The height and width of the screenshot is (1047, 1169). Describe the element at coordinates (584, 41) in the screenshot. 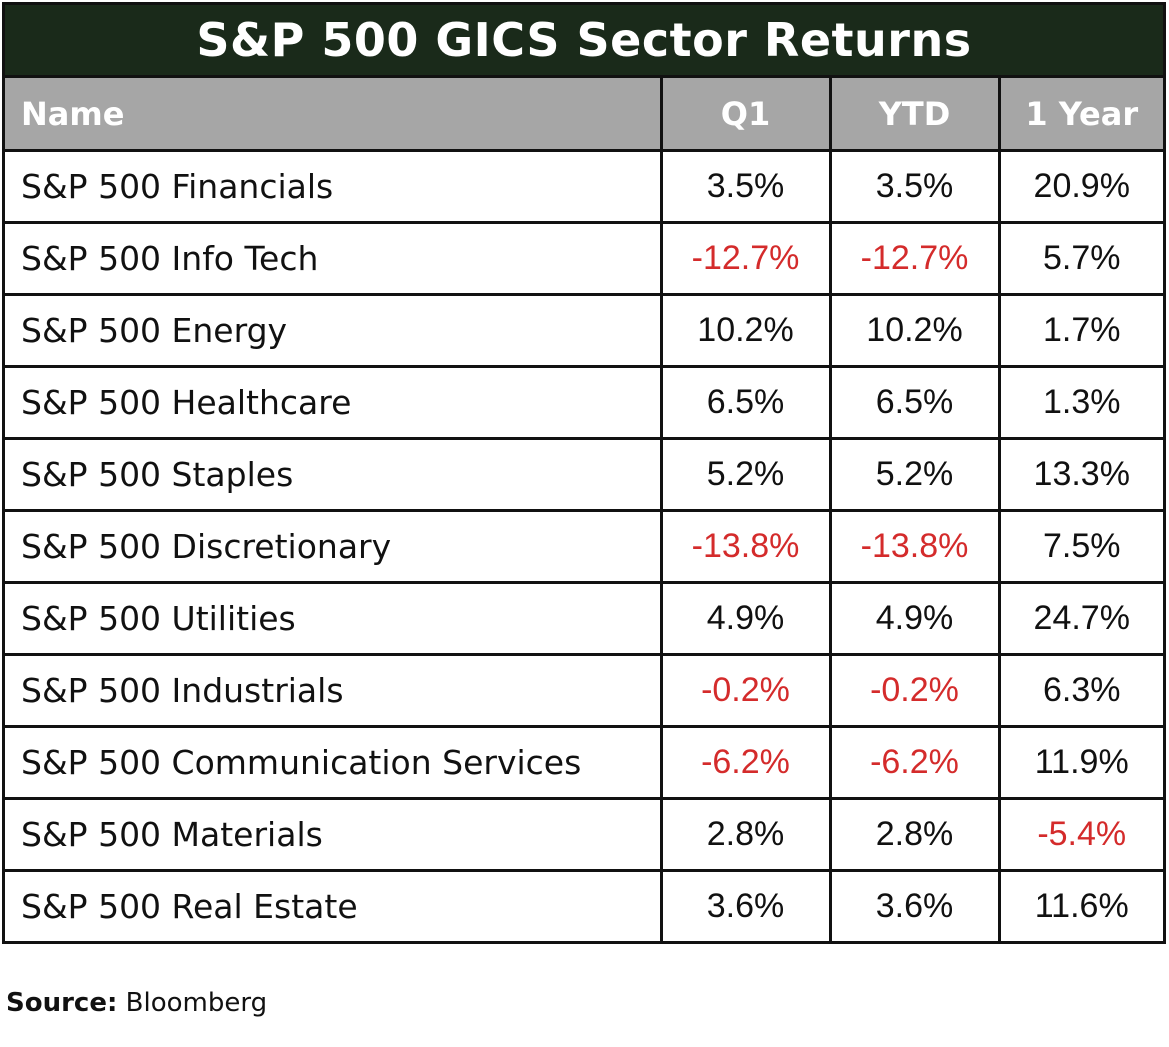

I see `table-title: S&P 500 GICS Sector Returns` at that location.